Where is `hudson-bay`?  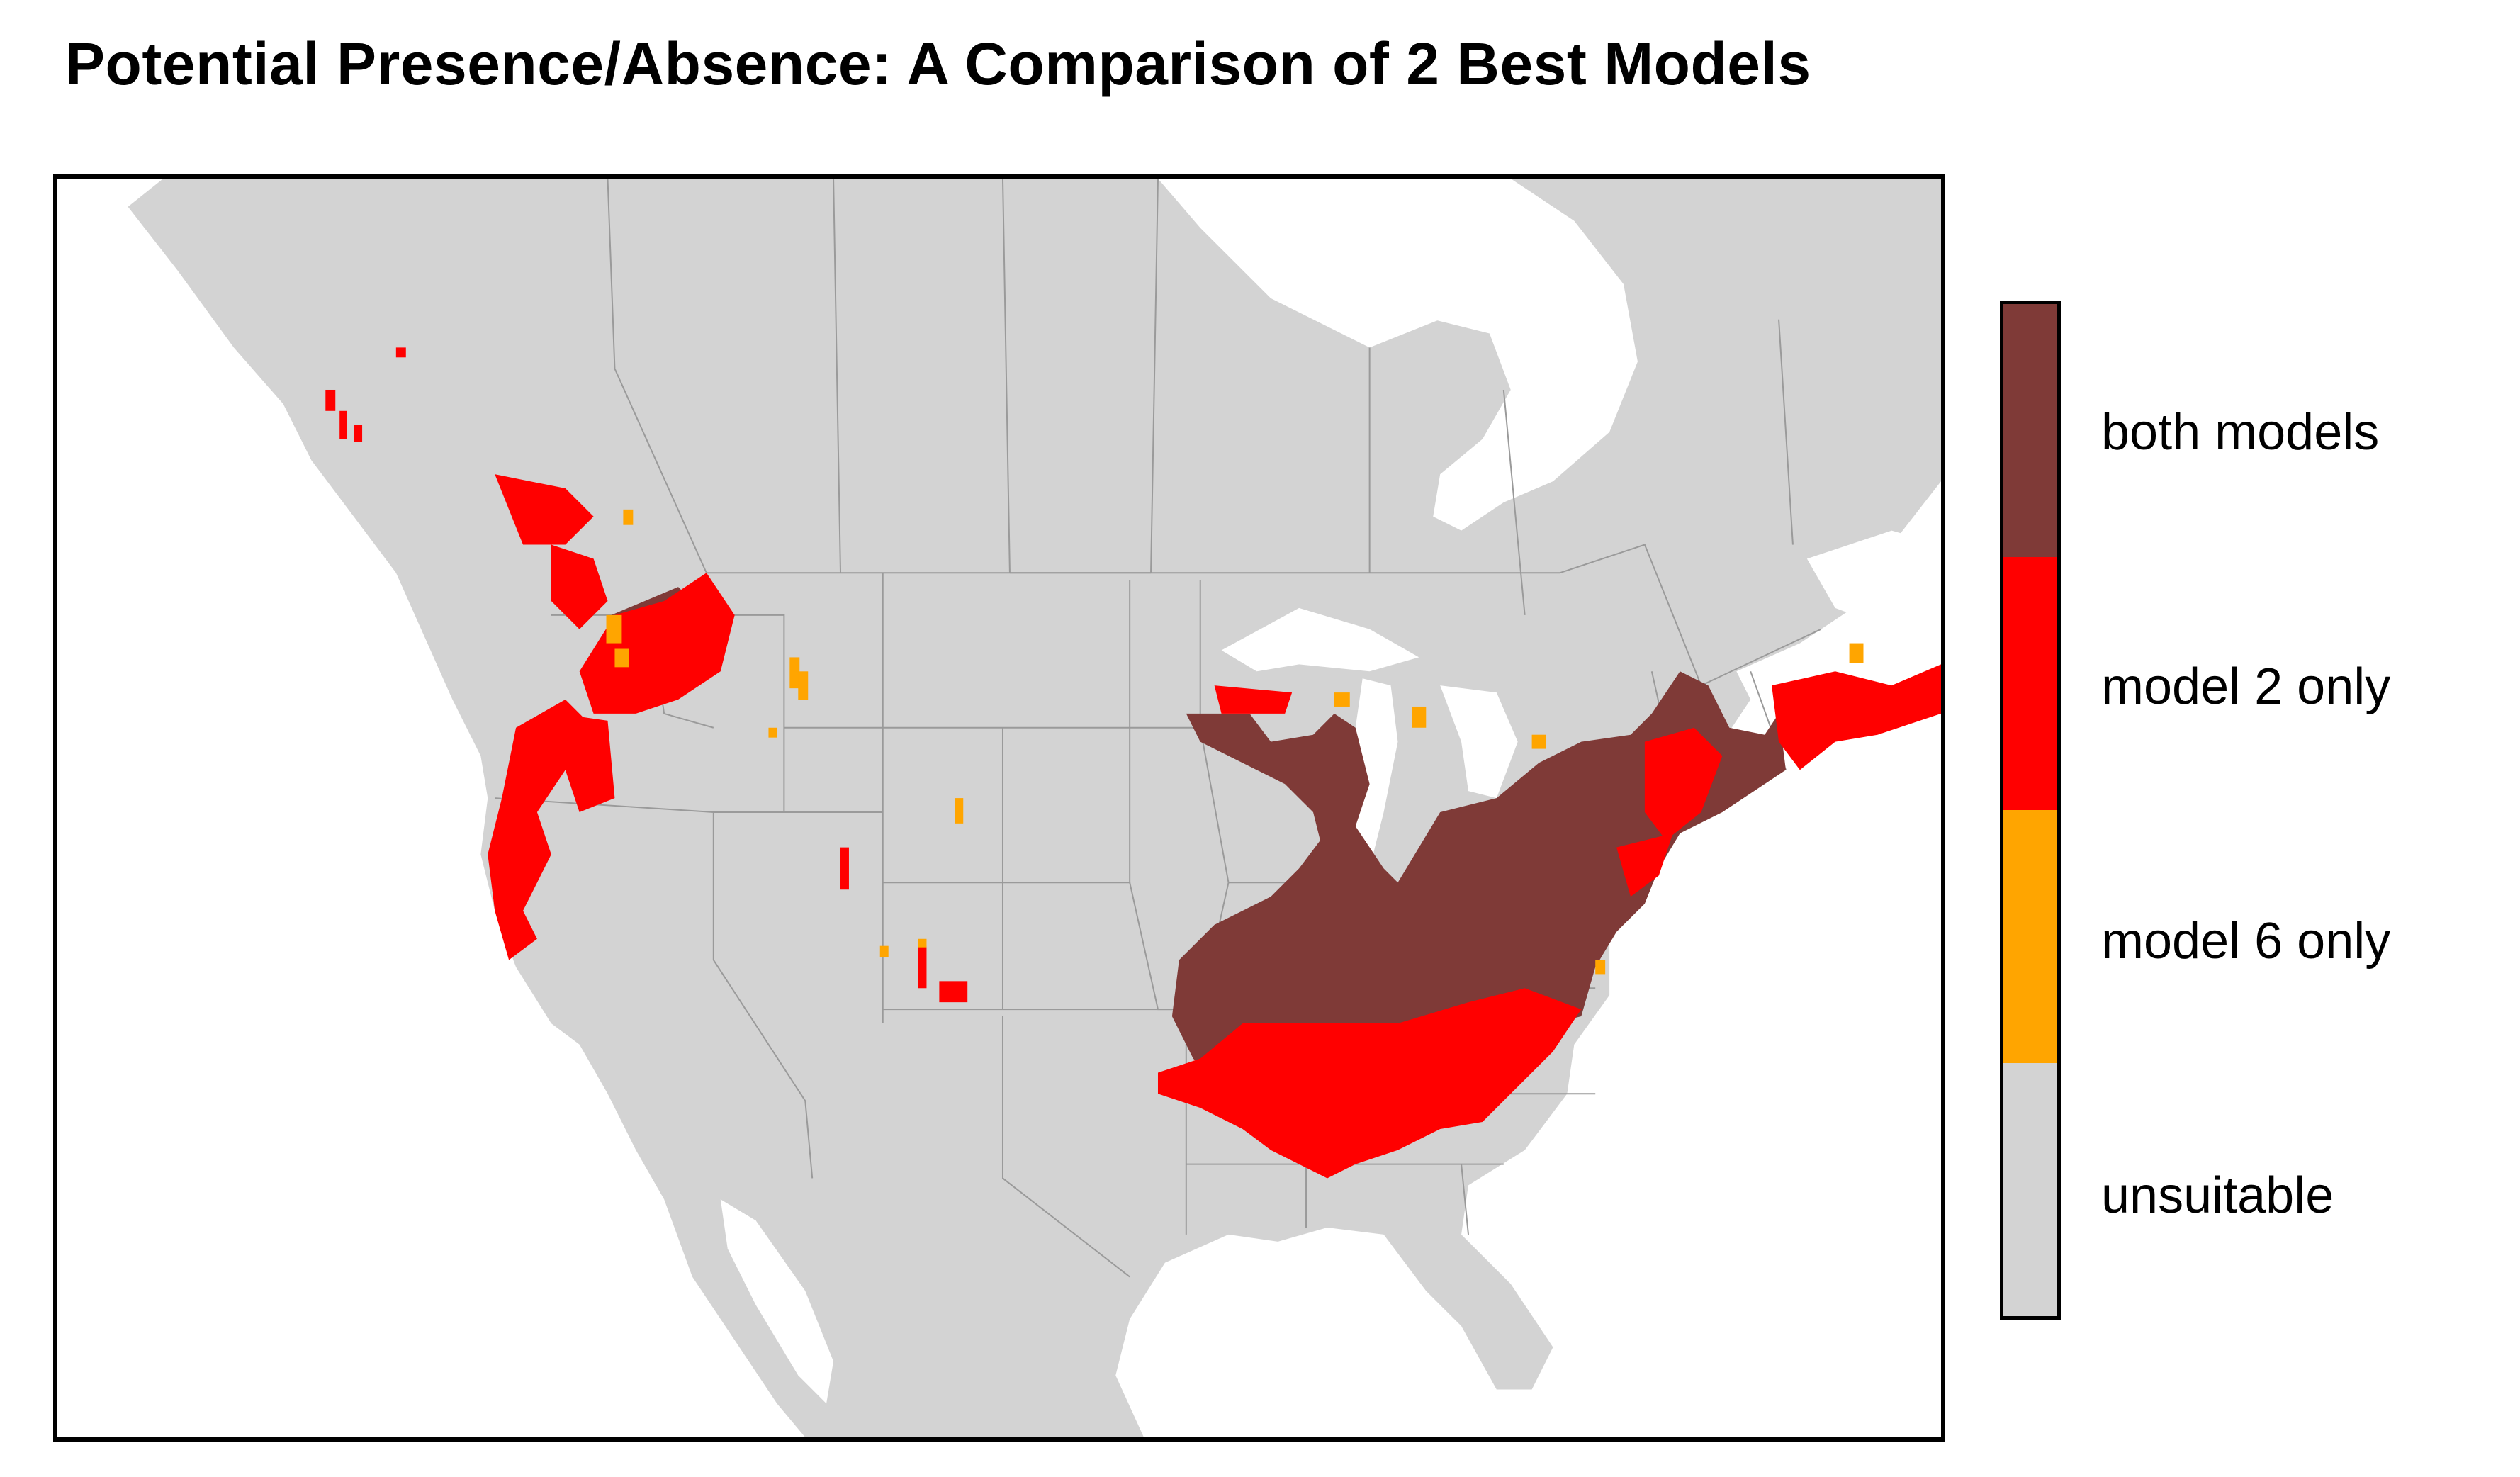 hudson-bay is located at coordinates (1404, 355).